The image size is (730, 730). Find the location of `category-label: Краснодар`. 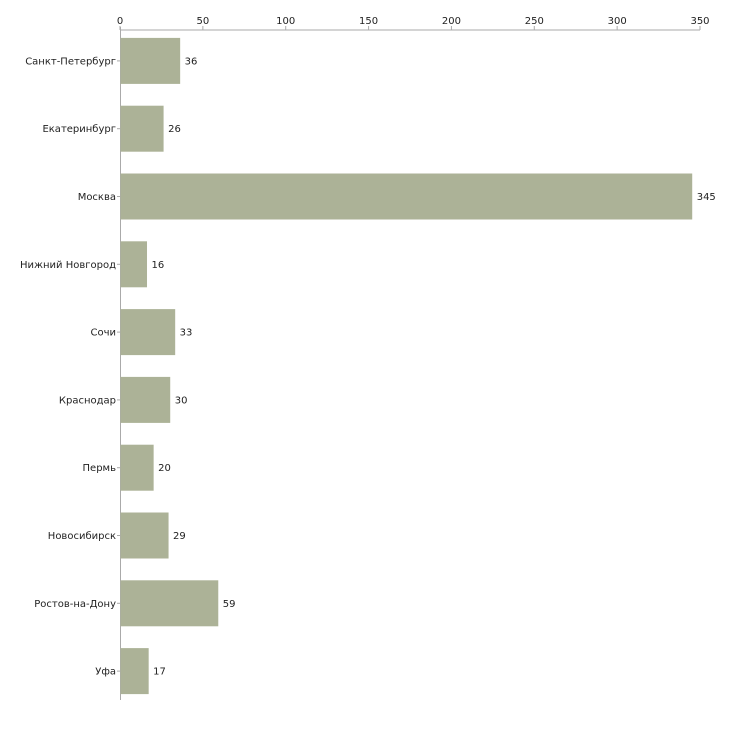

category-label: Краснодар is located at coordinates (87, 400).